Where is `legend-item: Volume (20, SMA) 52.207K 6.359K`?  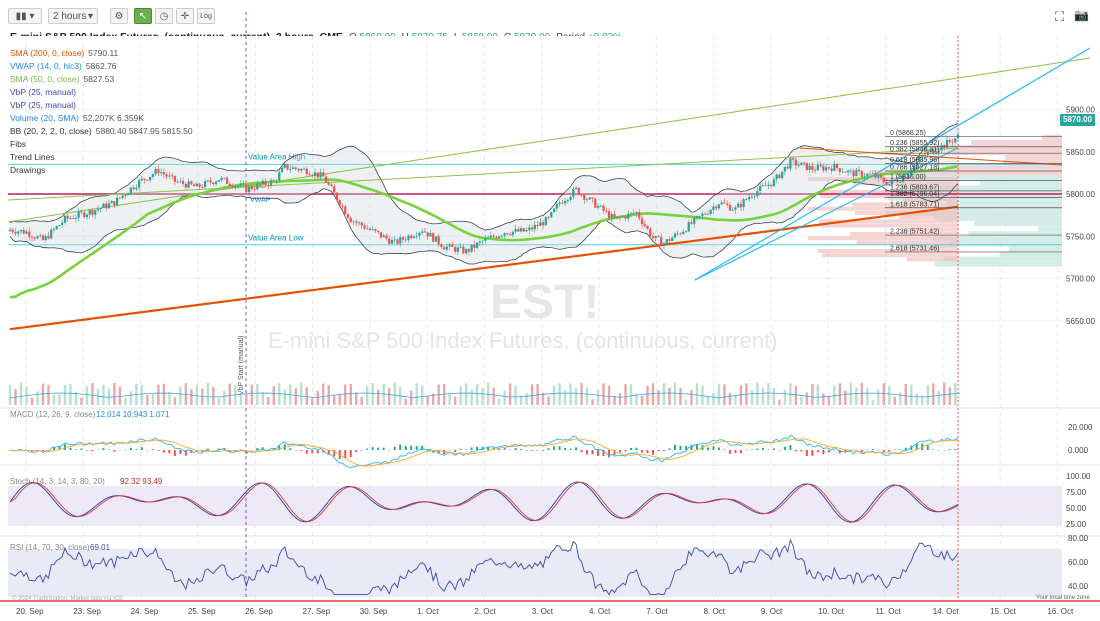 legend-item: Volume (20, SMA) 52.207K 6.359K is located at coordinates (101, 118).